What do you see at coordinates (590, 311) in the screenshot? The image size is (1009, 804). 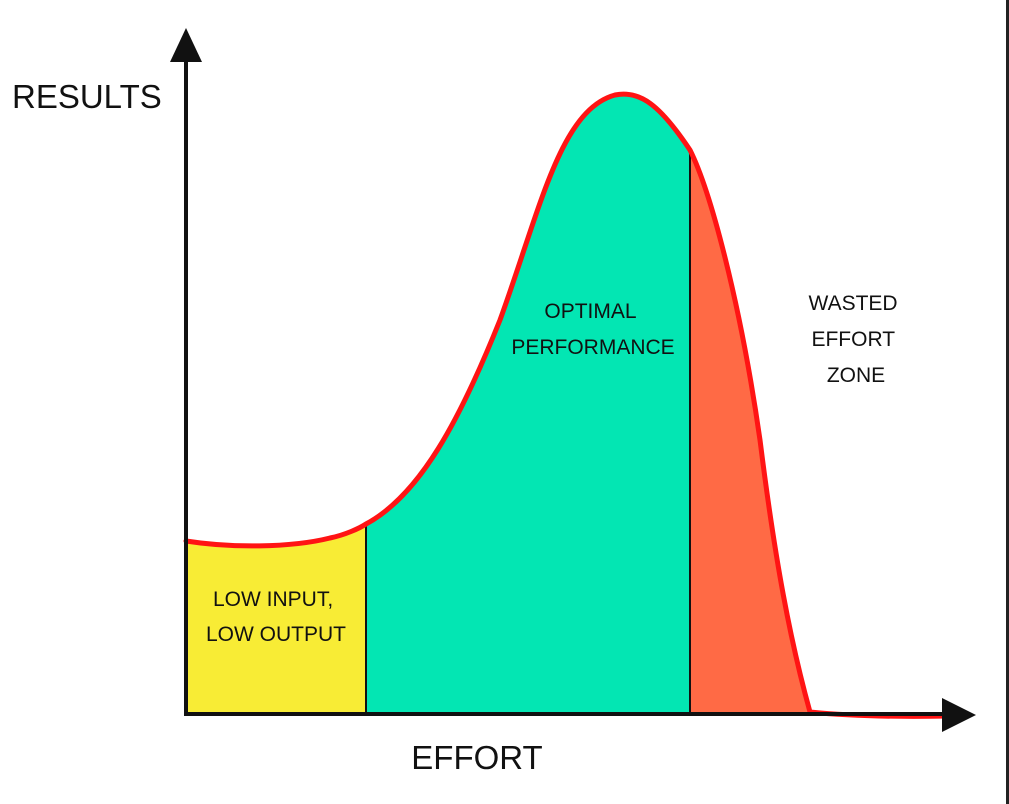 I see `zone-optimal-label-line-1: OPTIMAL` at bounding box center [590, 311].